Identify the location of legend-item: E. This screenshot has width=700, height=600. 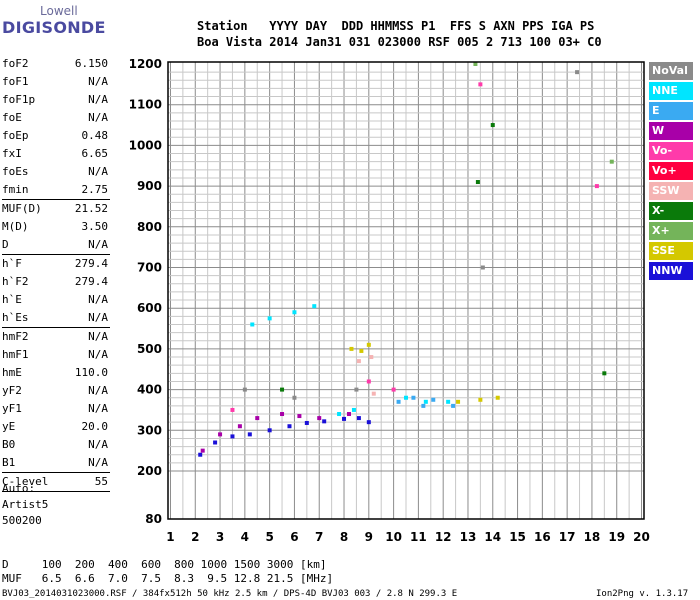
(671, 111).